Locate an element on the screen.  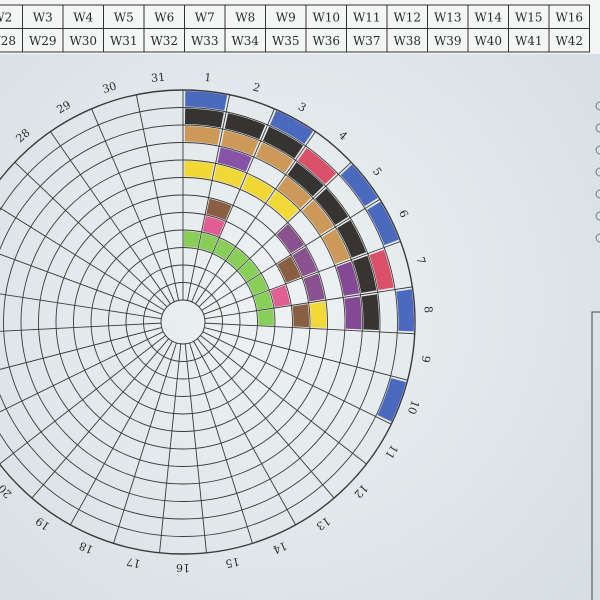
table-cell-text: W10 is located at coordinates (326, 17).